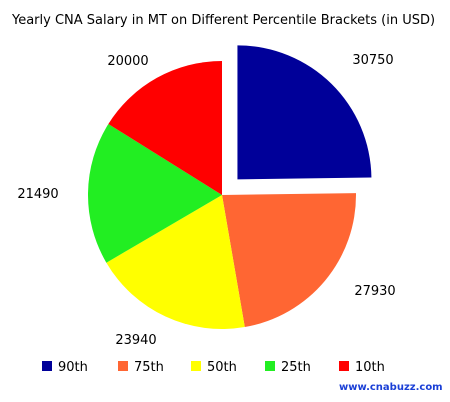 This screenshot has width=450, height=402. Describe the element at coordinates (391, 387) in the screenshot. I see `website-credit: www.cnabuzz.com` at that location.